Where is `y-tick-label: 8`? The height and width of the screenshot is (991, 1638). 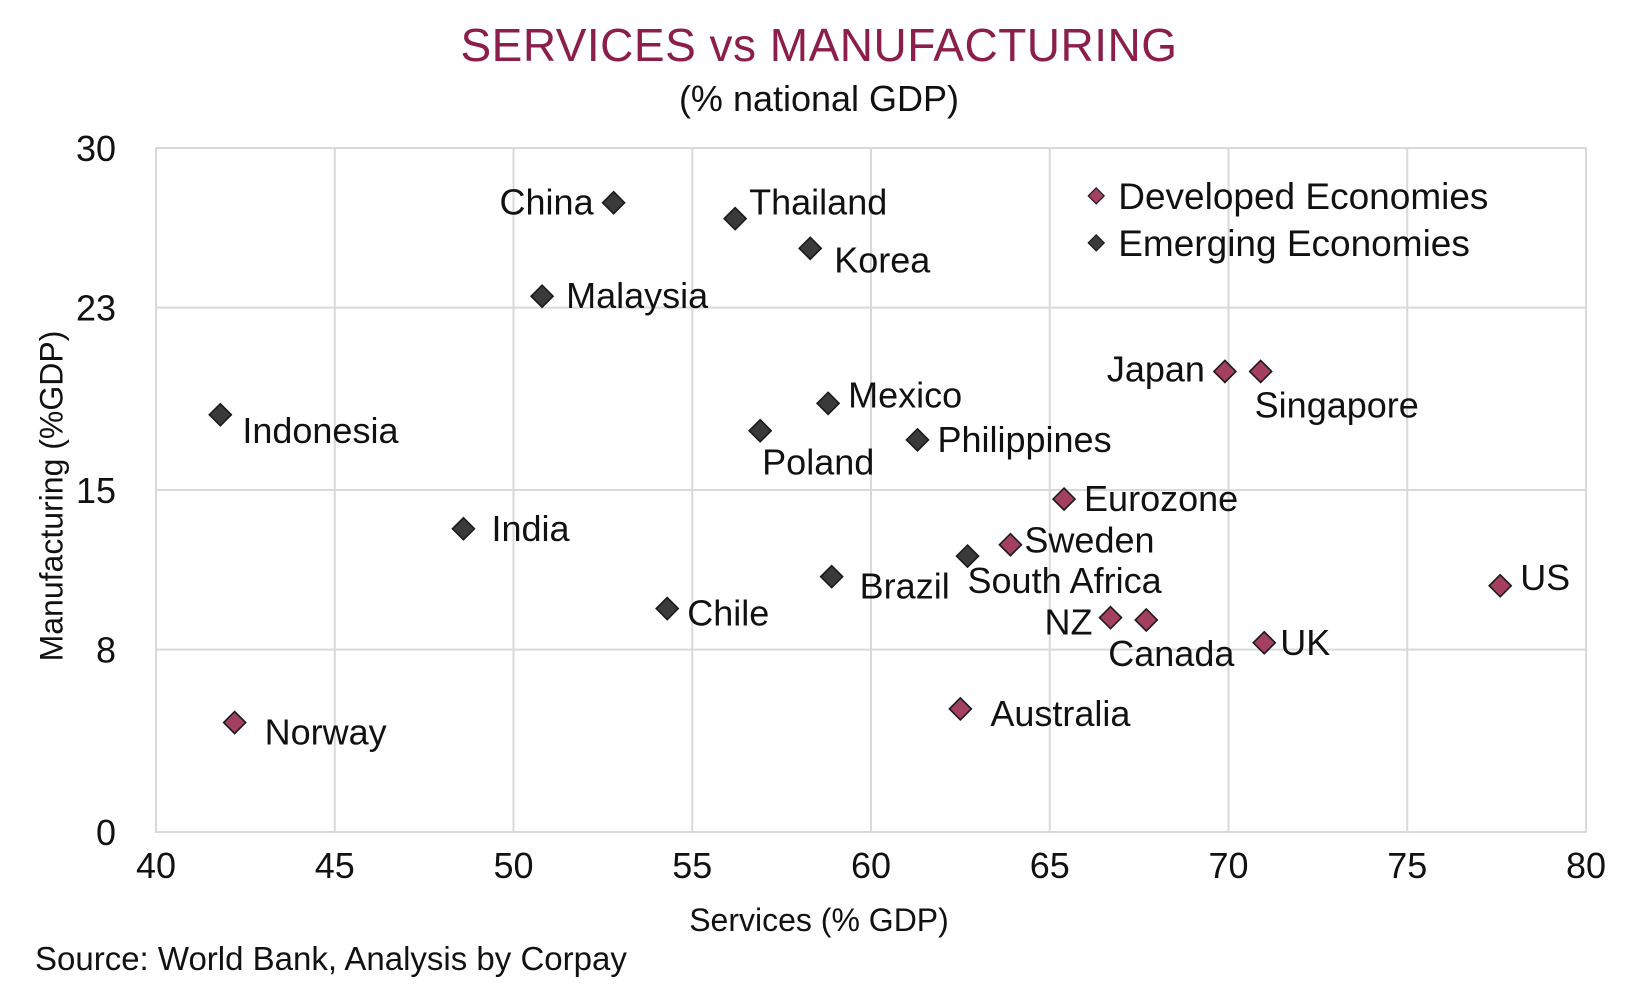
y-tick-label: 8 is located at coordinates (106, 650).